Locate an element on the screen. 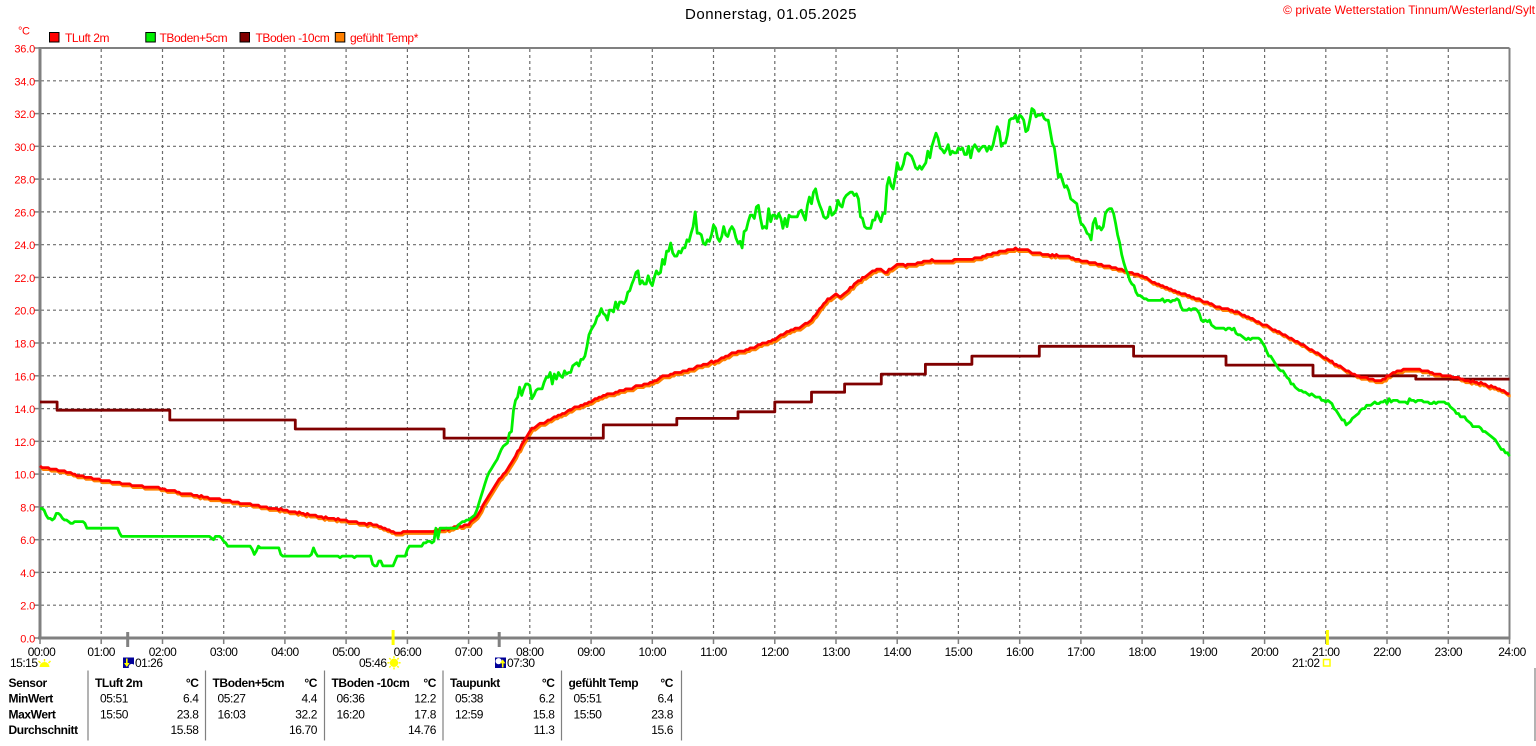 The width and height of the screenshot is (1536, 746). svg-text: Durchschnitt is located at coordinates (44, 730).